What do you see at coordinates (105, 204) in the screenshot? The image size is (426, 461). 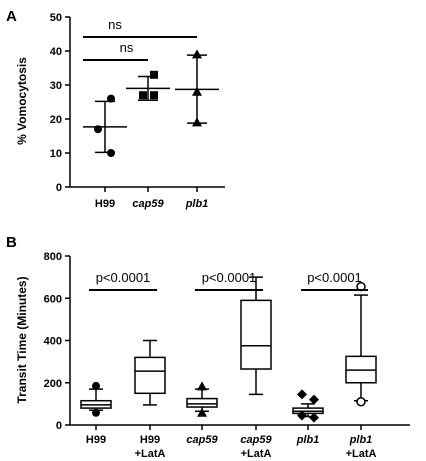 I see `panel-a-category-label: H99` at bounding box center [105, 204].